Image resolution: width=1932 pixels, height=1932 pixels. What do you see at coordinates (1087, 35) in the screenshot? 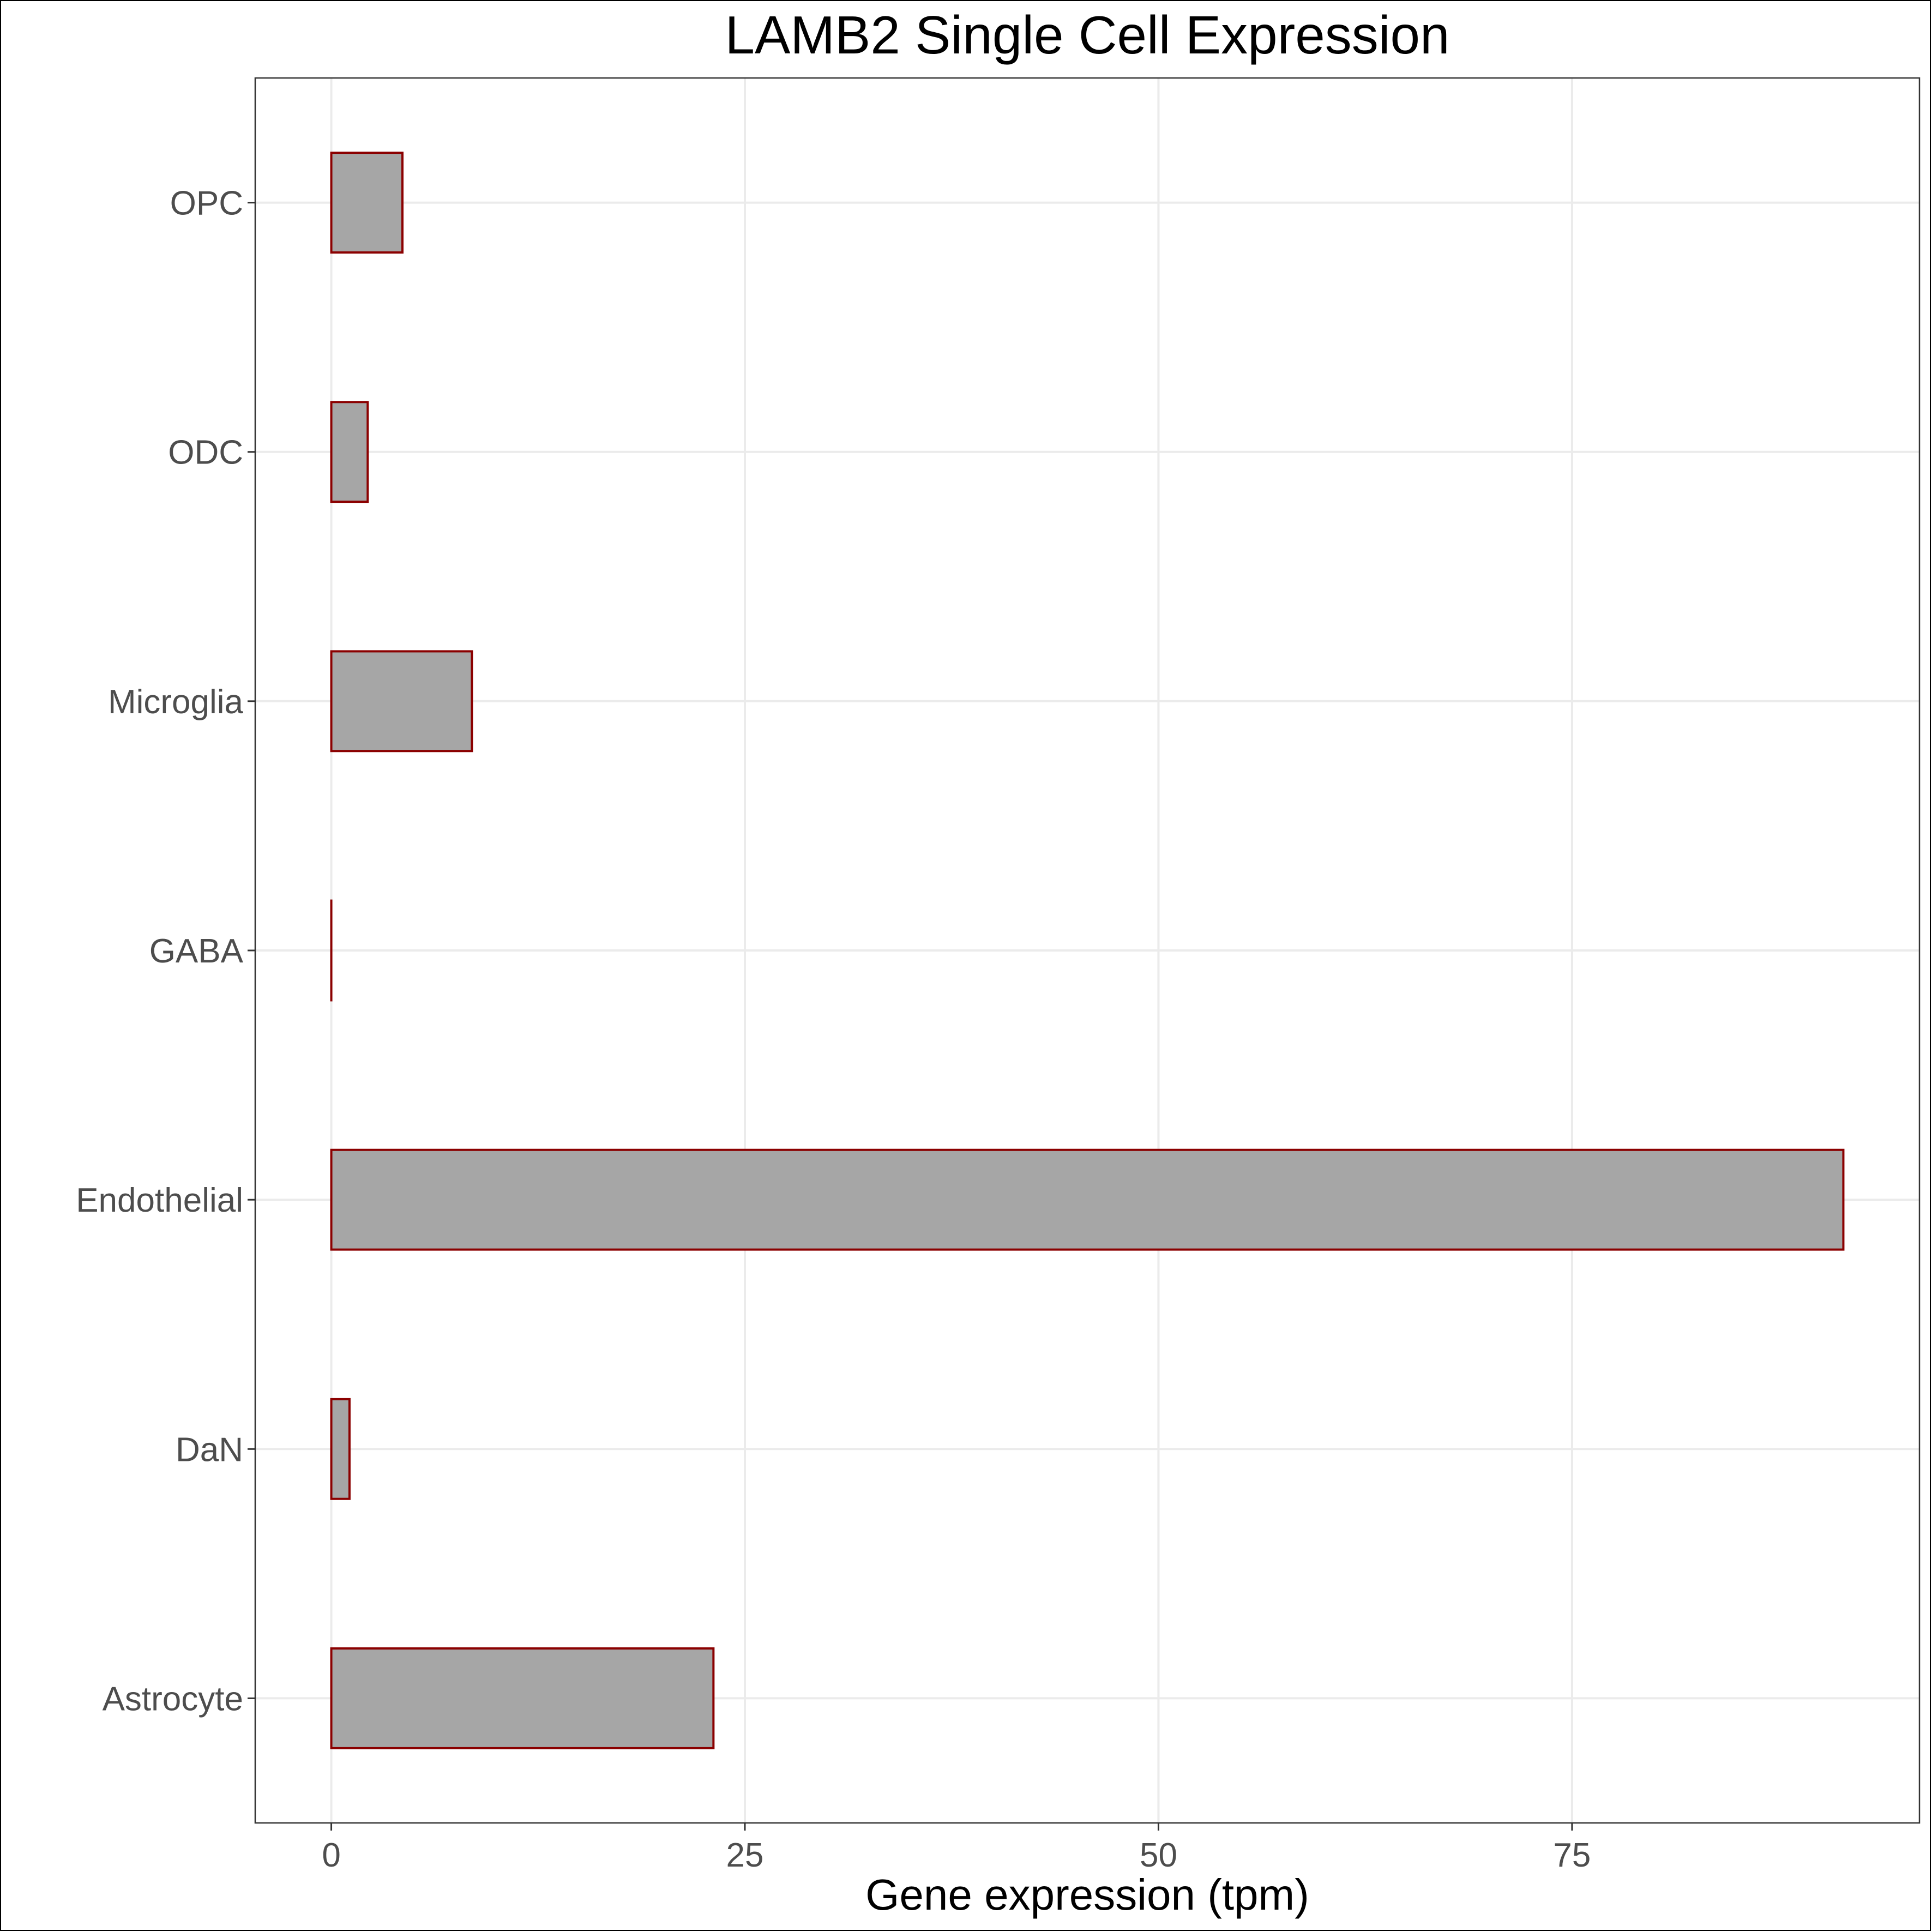
I see `chart-title: LAMB2 Single Cell Expression` at bounding box center [1087, 35].